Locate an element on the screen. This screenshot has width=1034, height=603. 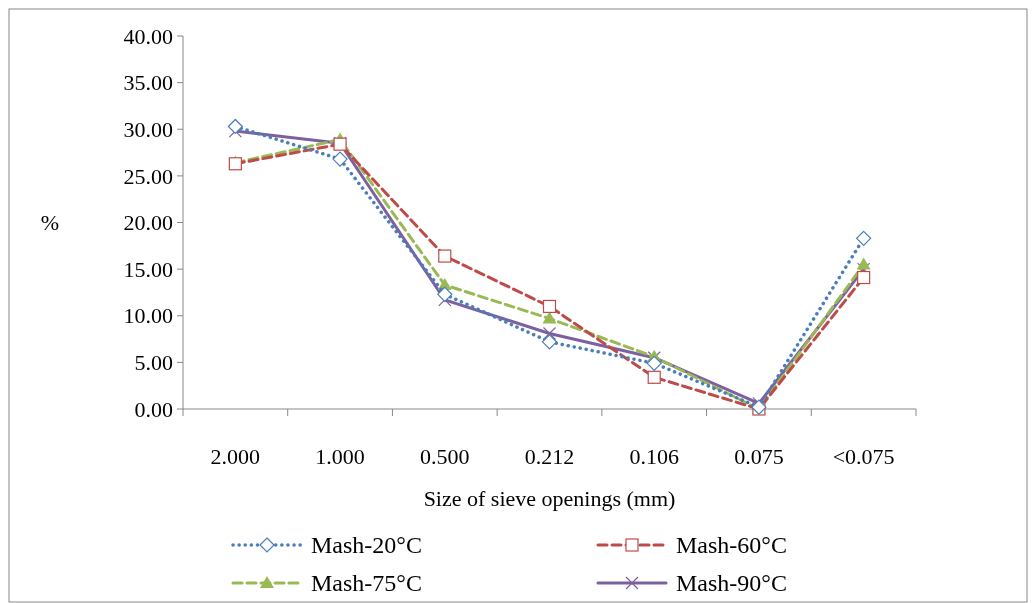
x-tick-label: 0.500 is located at coordinates (445, 456).